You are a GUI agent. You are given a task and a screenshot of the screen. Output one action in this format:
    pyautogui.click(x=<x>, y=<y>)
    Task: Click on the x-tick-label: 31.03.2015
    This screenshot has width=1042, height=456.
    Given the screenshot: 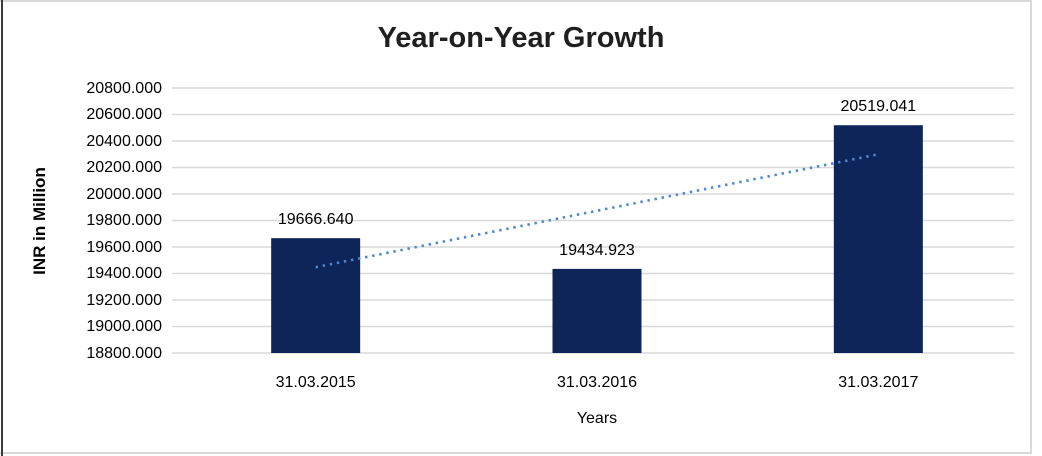 What is the action you would take?
    pyautogui.click(x=315, y=382)
    